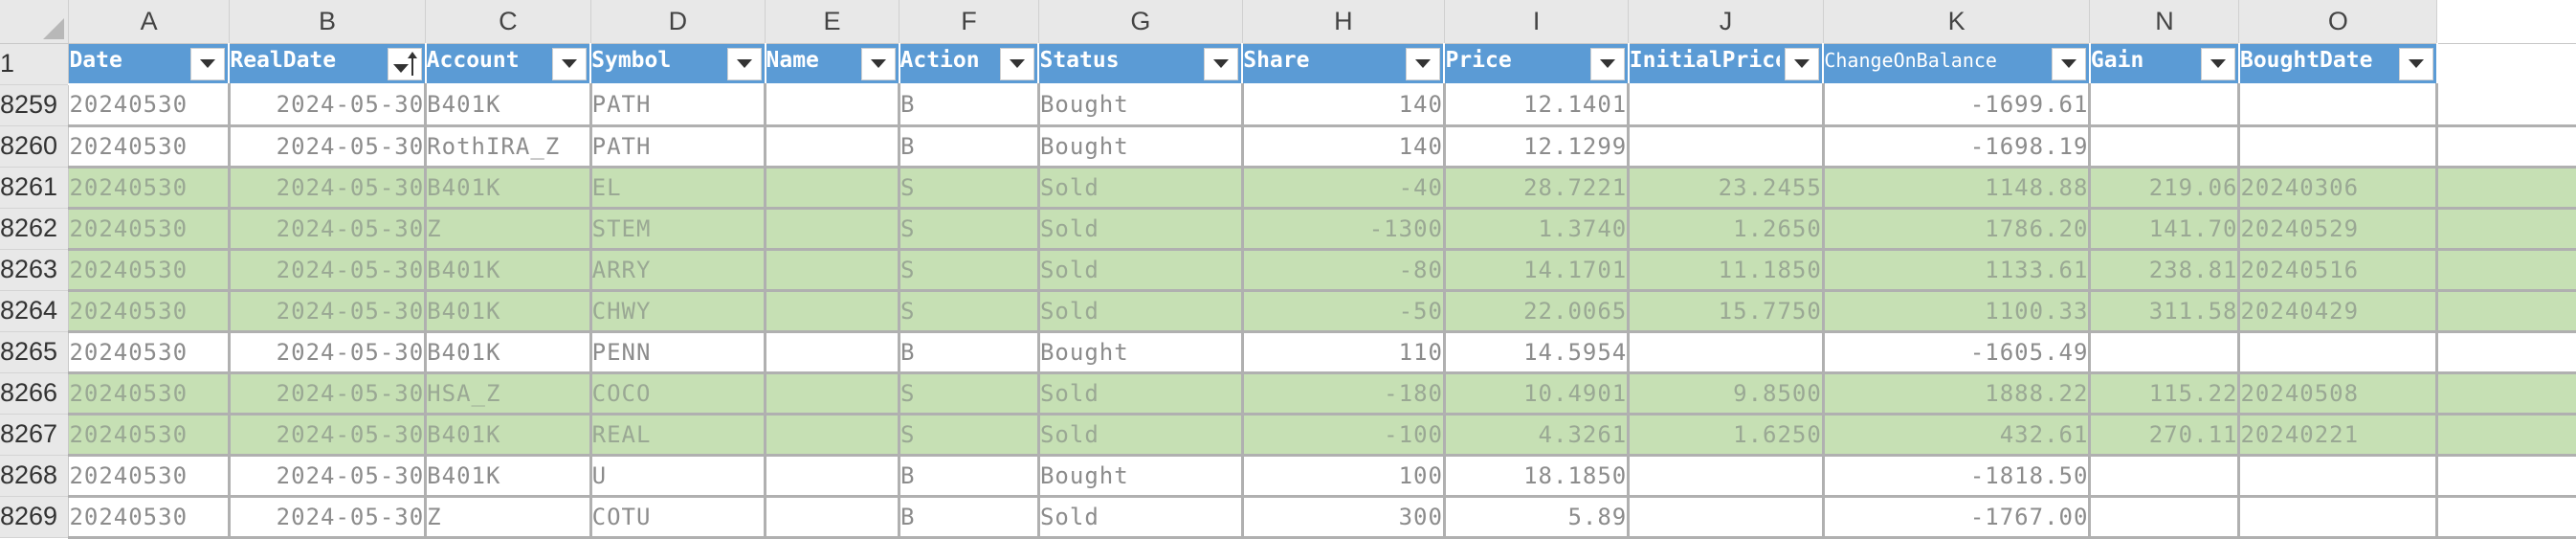  What do you see at coordinates (404, 63) in the screenshot?
I see `filter-sort-ascending-icon` at bounding box center [404, 63].